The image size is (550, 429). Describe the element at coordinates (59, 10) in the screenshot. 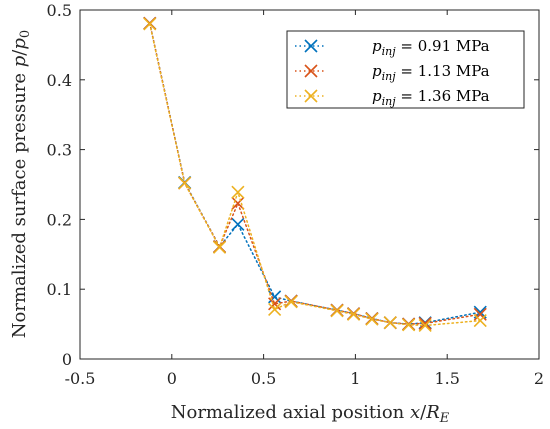

I see `y-tick-label: 0.5` at that location.